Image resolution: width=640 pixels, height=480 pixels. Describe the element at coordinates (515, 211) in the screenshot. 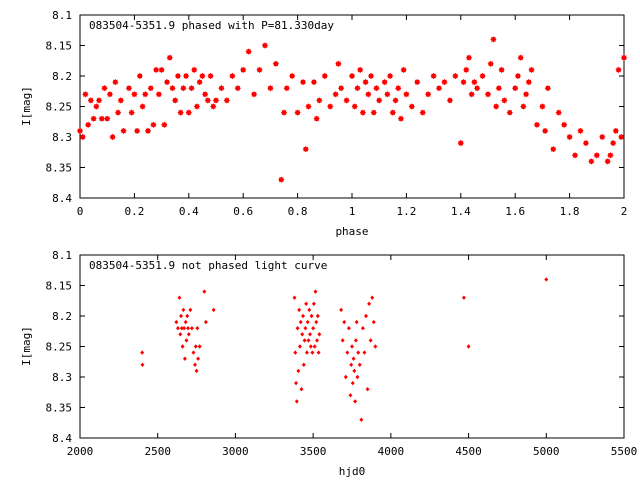

I see `x-tick-label: 1.6` at that location.